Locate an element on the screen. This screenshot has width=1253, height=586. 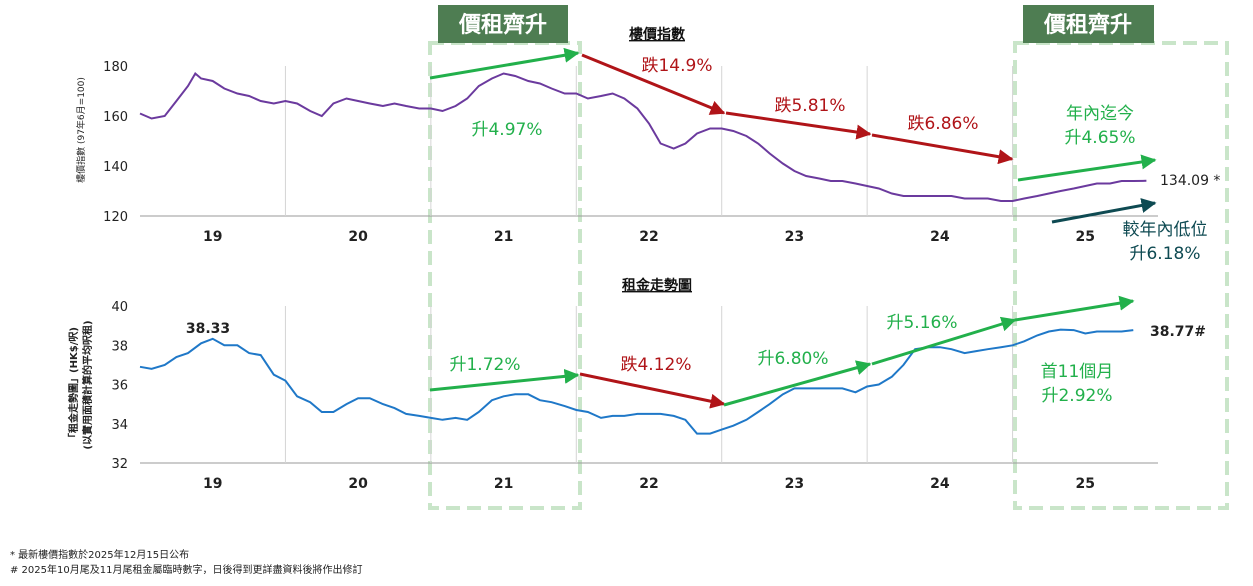
hpi-y-tick-label: 140 is located at coordinates (115, 167).